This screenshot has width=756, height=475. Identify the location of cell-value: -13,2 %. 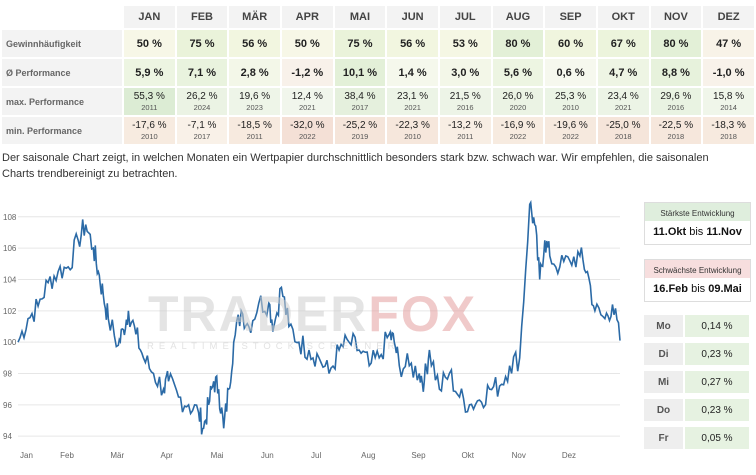
(465, 125).